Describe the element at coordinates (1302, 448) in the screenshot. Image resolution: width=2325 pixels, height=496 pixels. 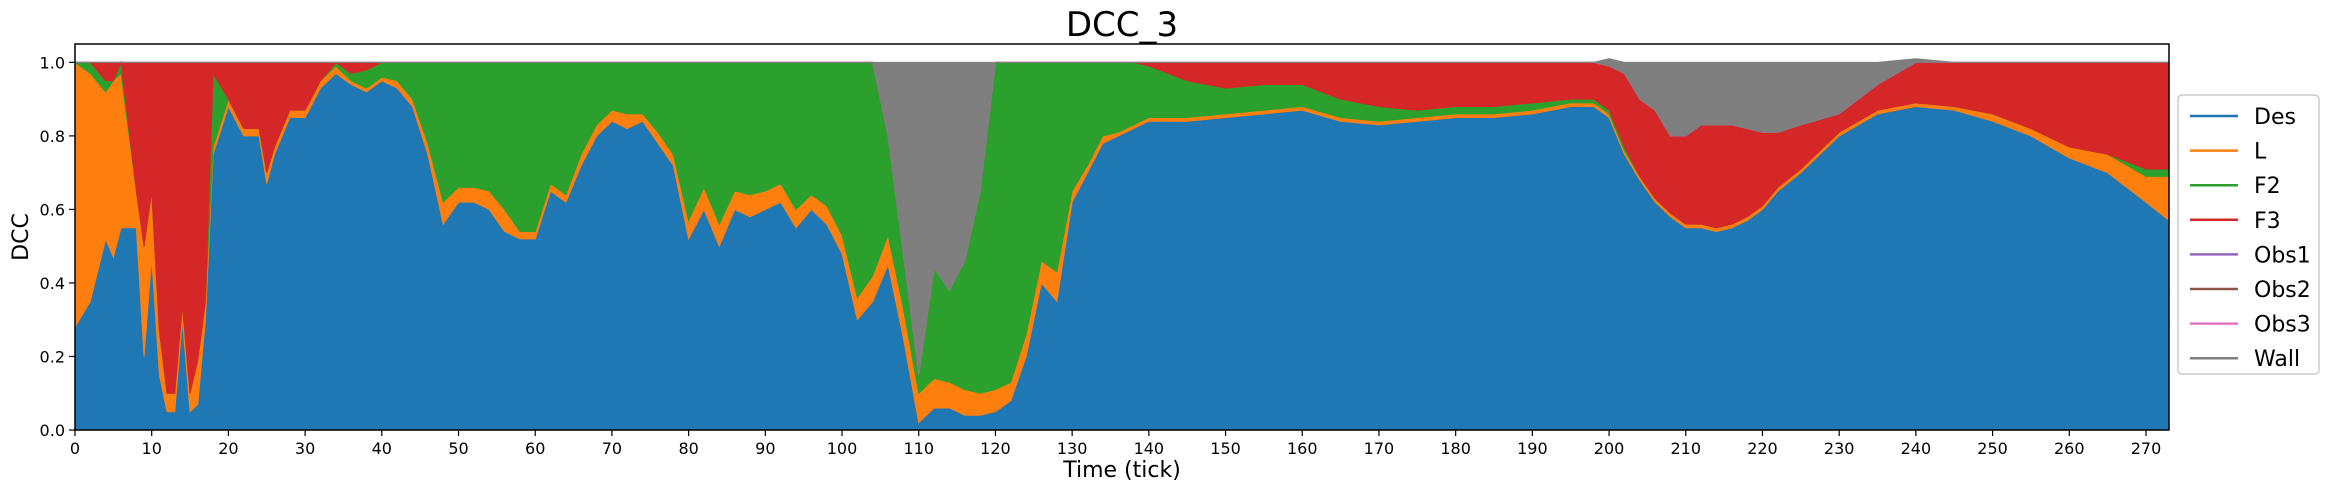
I see `x-tick-label: 160` at that location.